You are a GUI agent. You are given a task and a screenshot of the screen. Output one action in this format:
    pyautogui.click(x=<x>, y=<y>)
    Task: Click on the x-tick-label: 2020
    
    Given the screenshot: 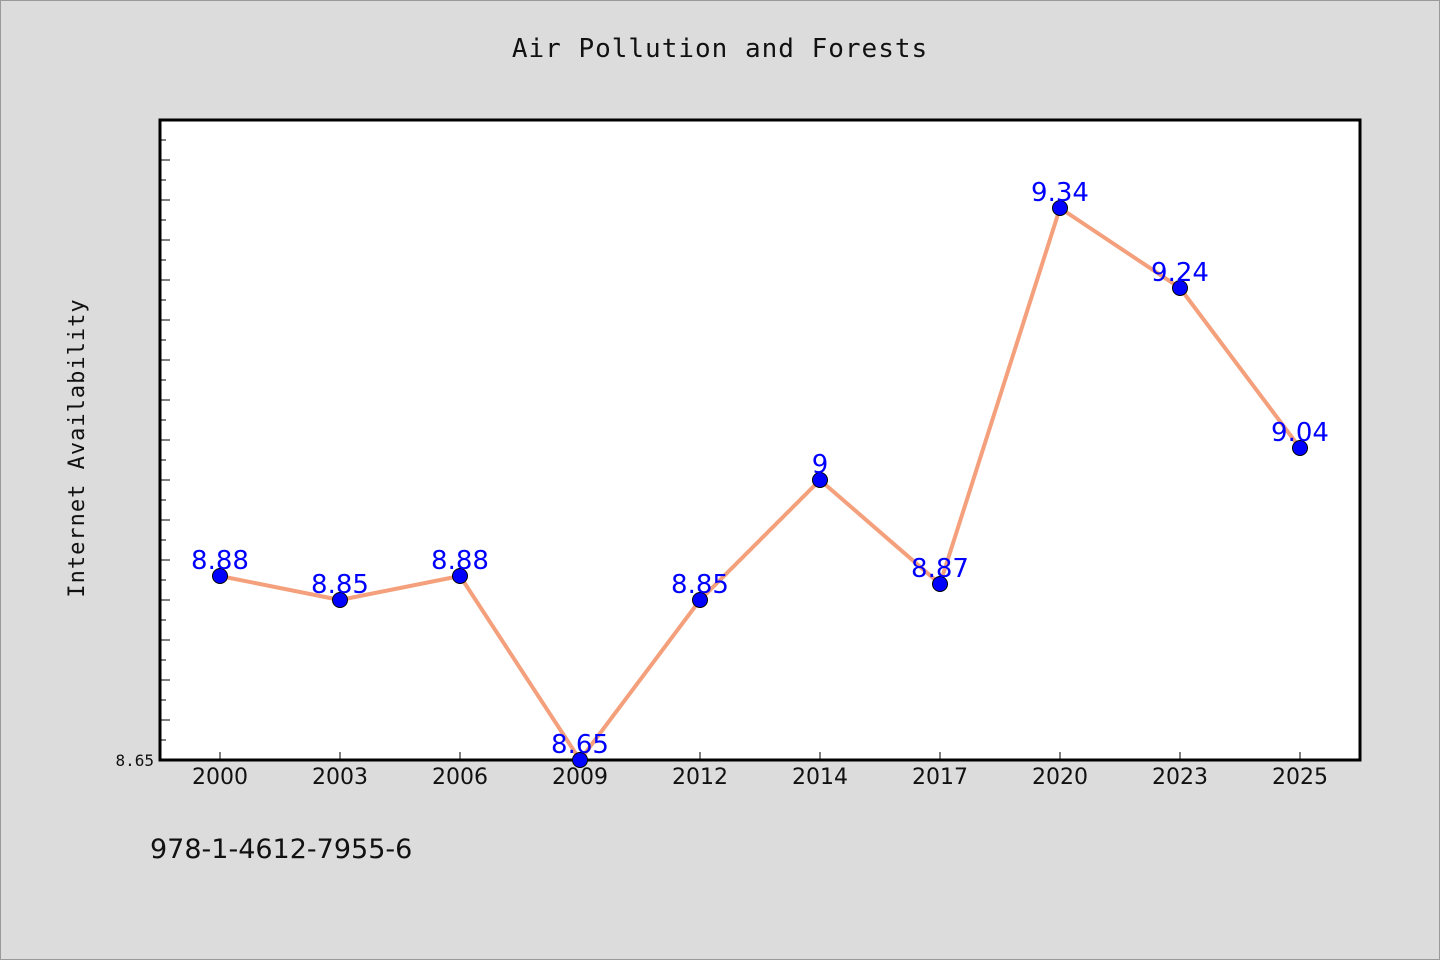 What is the action you would take?
    pyautogui.click(x=1060, y=777)
    